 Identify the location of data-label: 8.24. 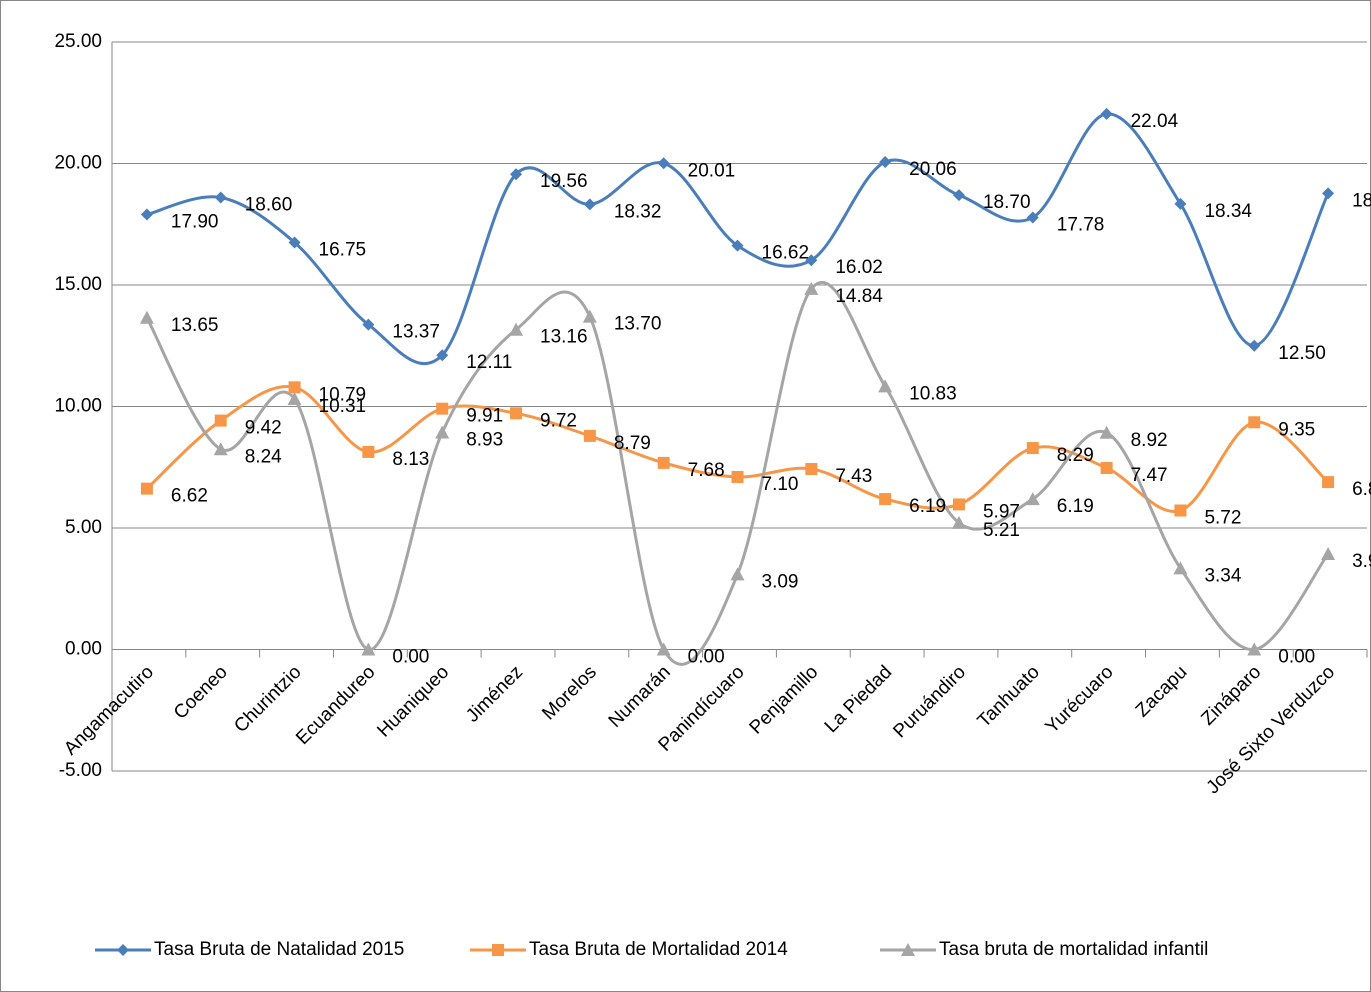
(263, 456).